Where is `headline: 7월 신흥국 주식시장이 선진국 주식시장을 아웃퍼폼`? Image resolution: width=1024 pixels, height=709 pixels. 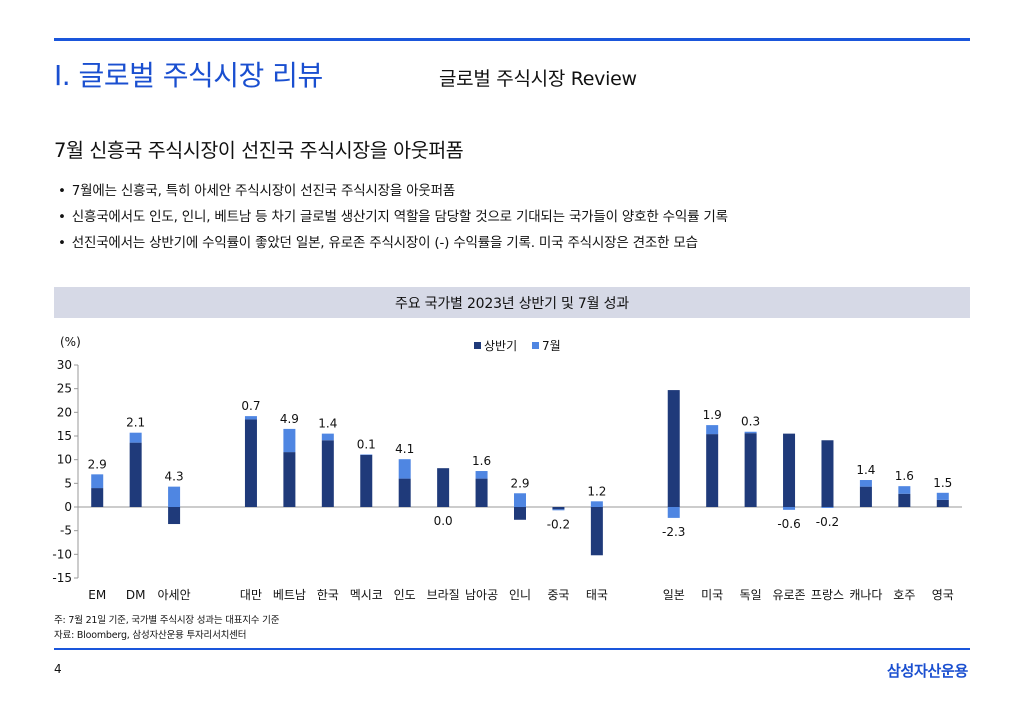 headline: 7월 신흥국 주식시장이 선진국 주식시장을 아웃퍼폼 is located at coordinates (259, 150).